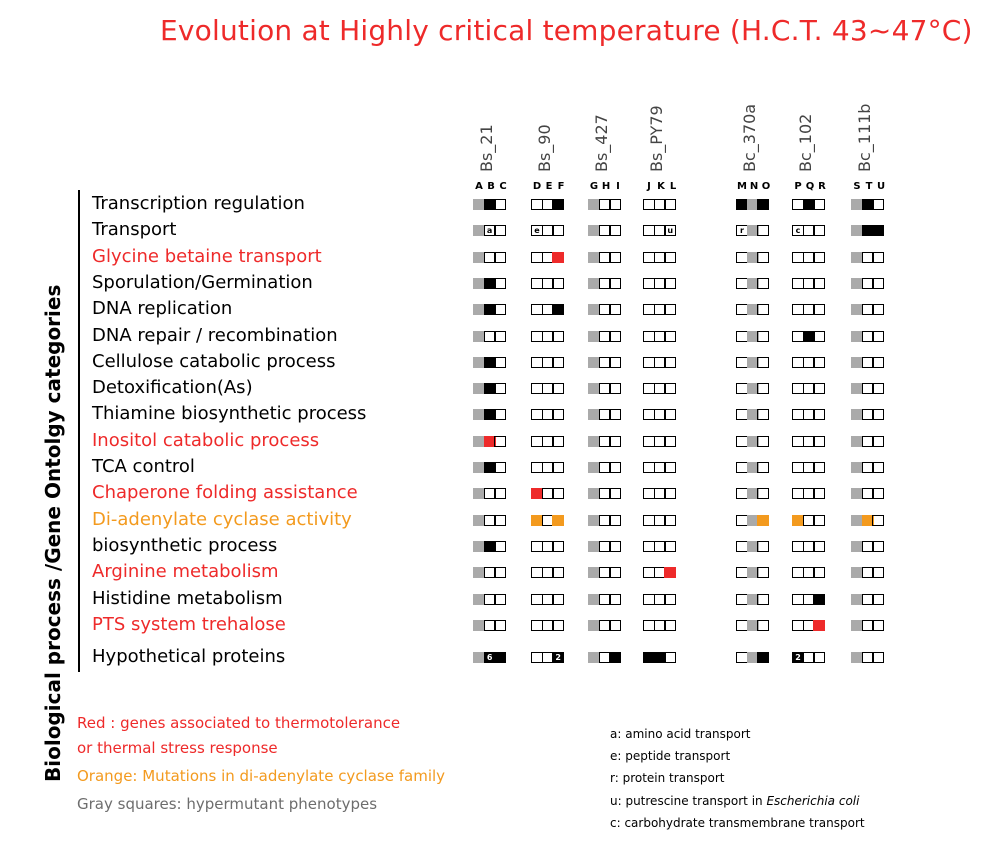  Describe the element at coordinates (809, 231) in the screenshot. I see `mutation-cell-group: c` at that location.